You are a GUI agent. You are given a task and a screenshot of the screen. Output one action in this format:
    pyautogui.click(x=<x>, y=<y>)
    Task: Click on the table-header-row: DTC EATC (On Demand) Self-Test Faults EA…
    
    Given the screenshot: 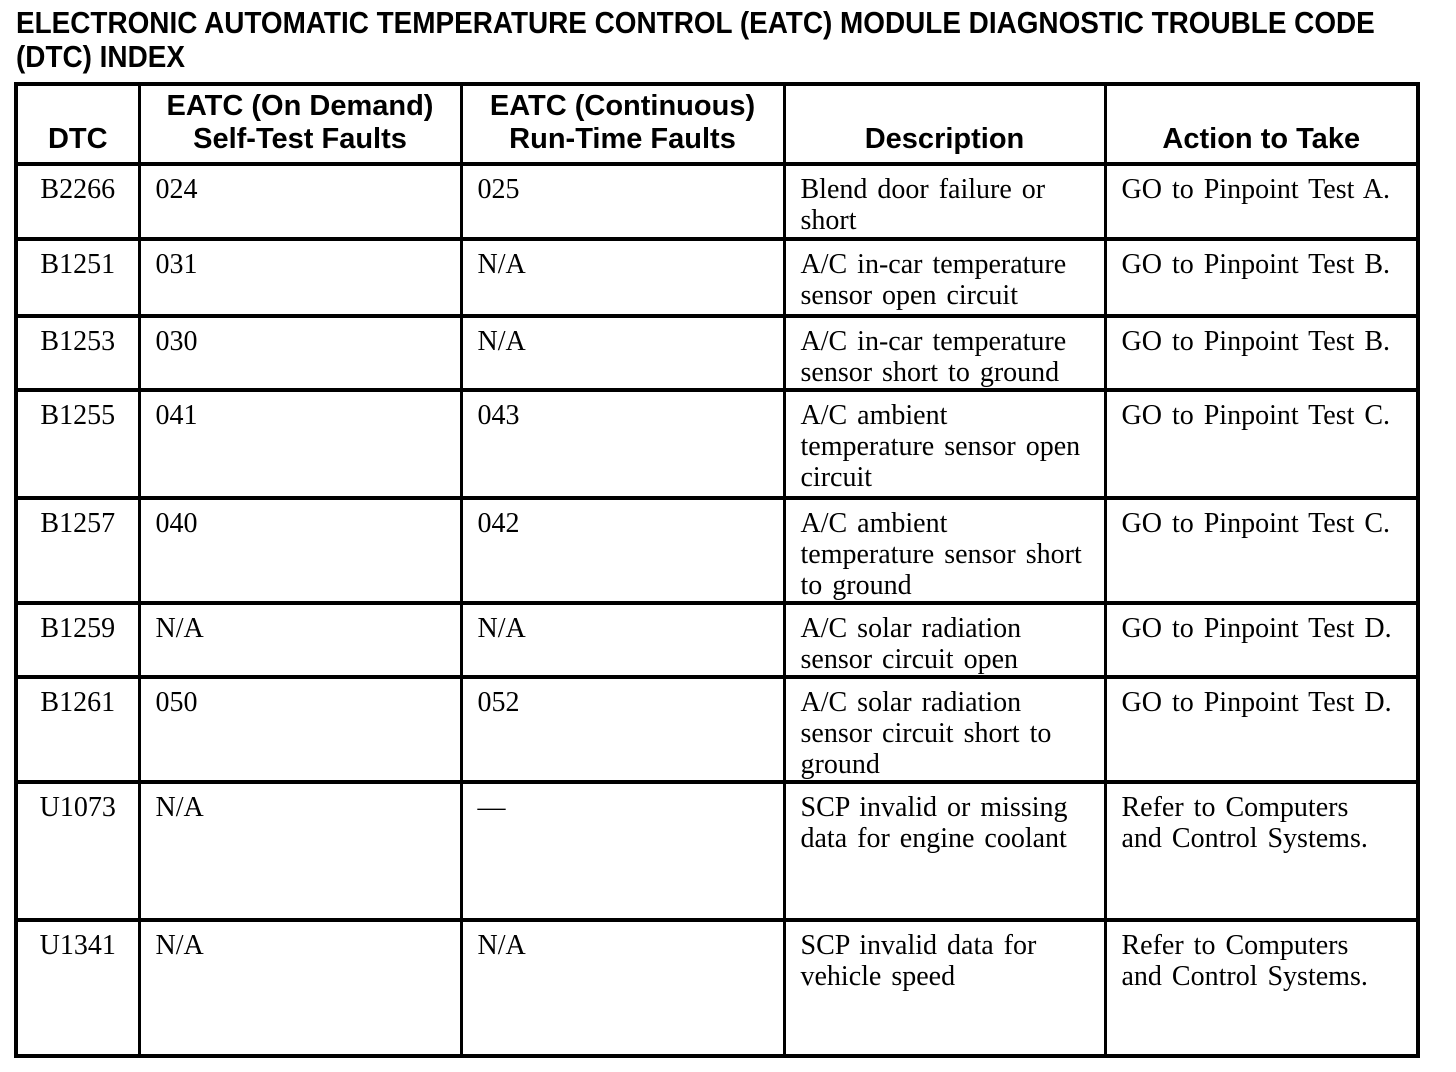 What is the action you would take?
    pyautogui.click(x=717, y=124)
    